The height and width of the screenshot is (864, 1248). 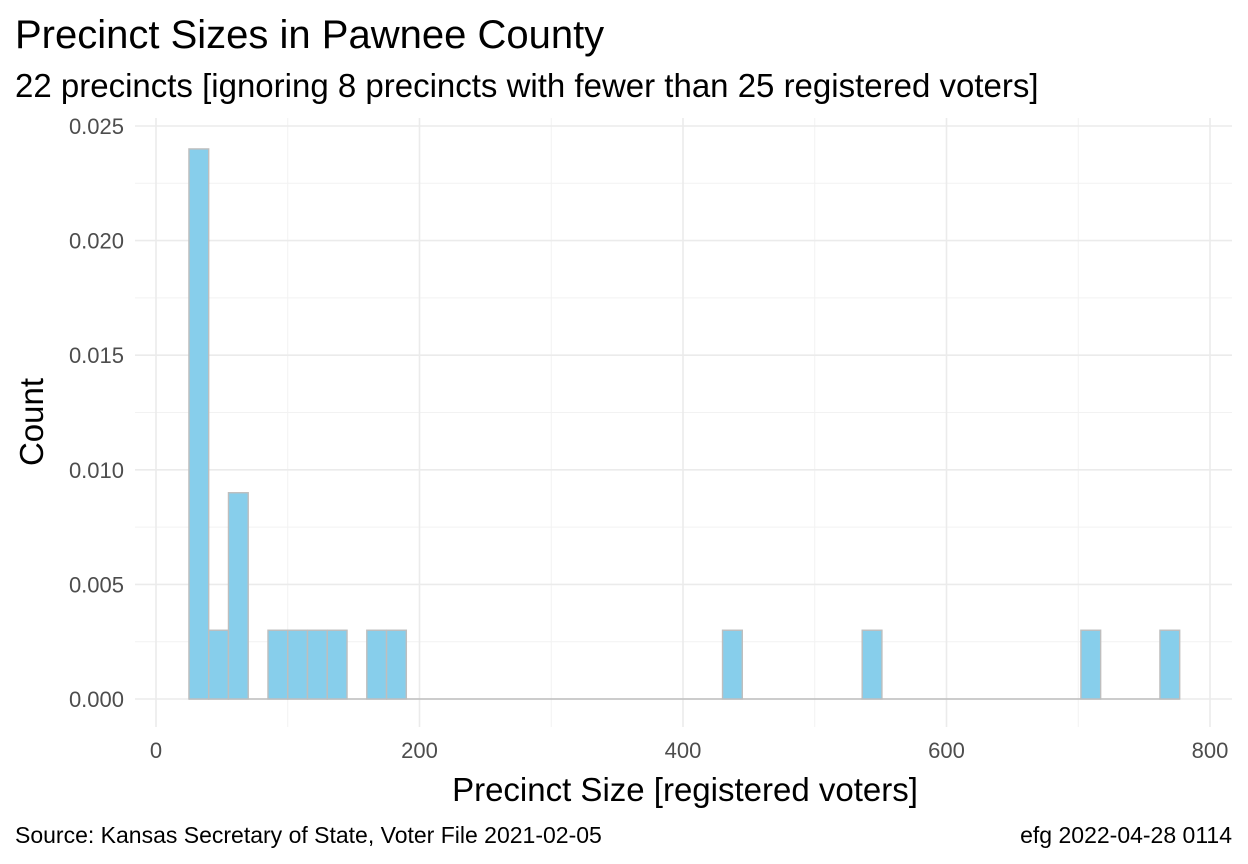 I want to click on x-tick-label: 200, so click(x=419, y=750).